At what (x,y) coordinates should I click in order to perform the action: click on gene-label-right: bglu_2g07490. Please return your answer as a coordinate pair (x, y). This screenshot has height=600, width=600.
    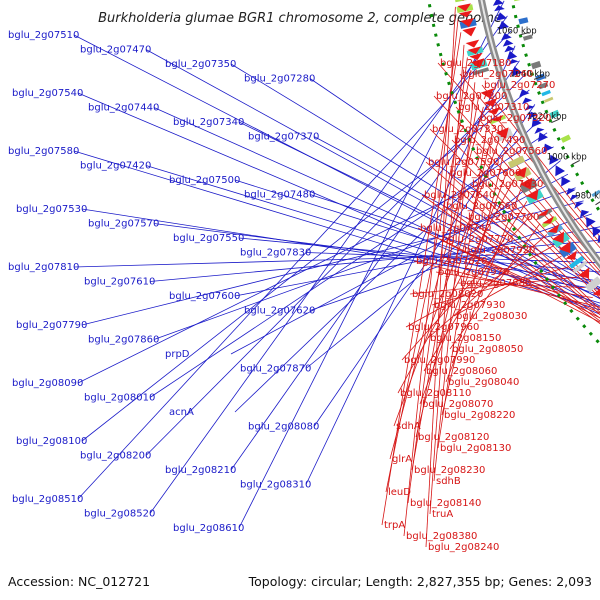
    Looking at the image, I should click on (489, 140).